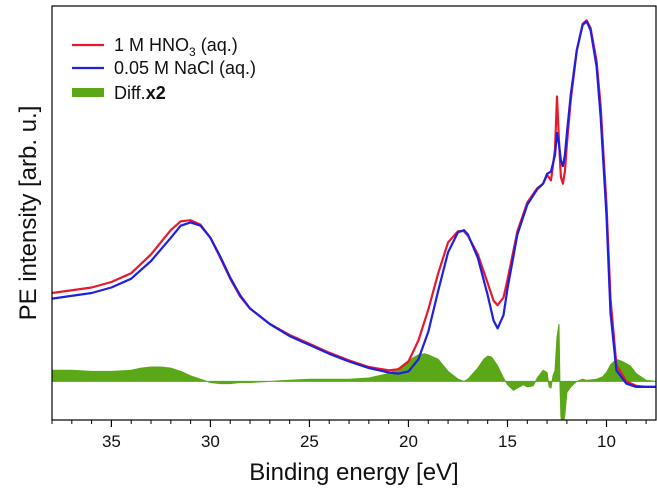  Describe the element at coordinates (185, 68) in the screenshot. I see `legend-label-nacl: 0.05 M NaCl (aq.)` at that location.